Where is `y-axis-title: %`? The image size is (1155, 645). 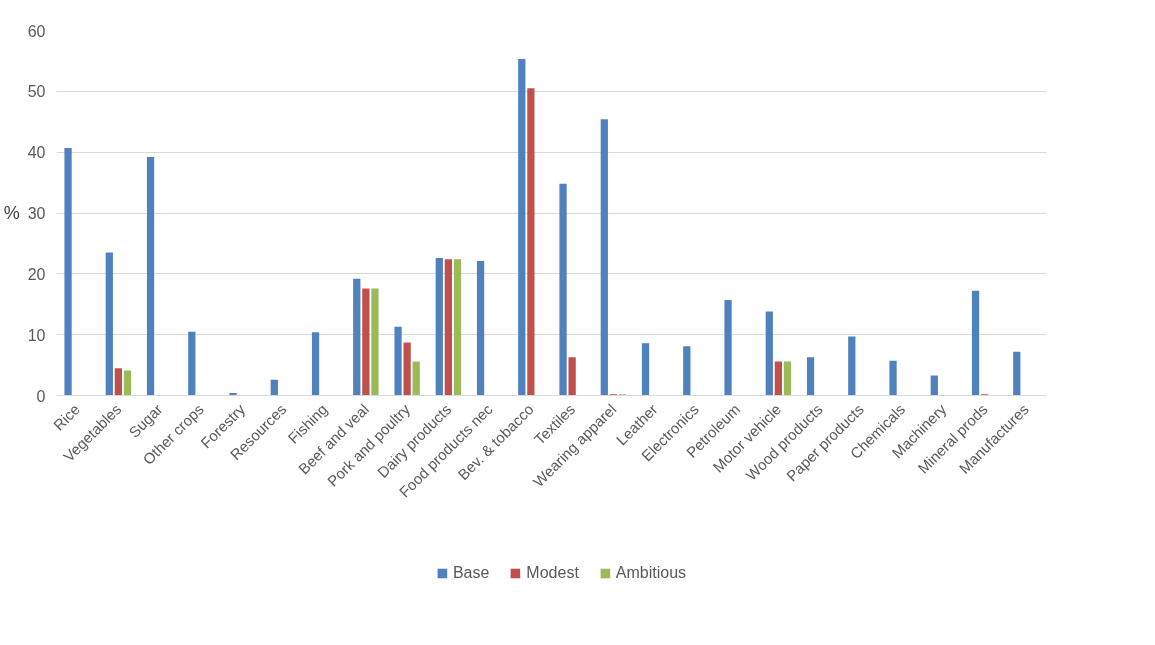 y-axis-title: % is located at coordinates (11, 213).